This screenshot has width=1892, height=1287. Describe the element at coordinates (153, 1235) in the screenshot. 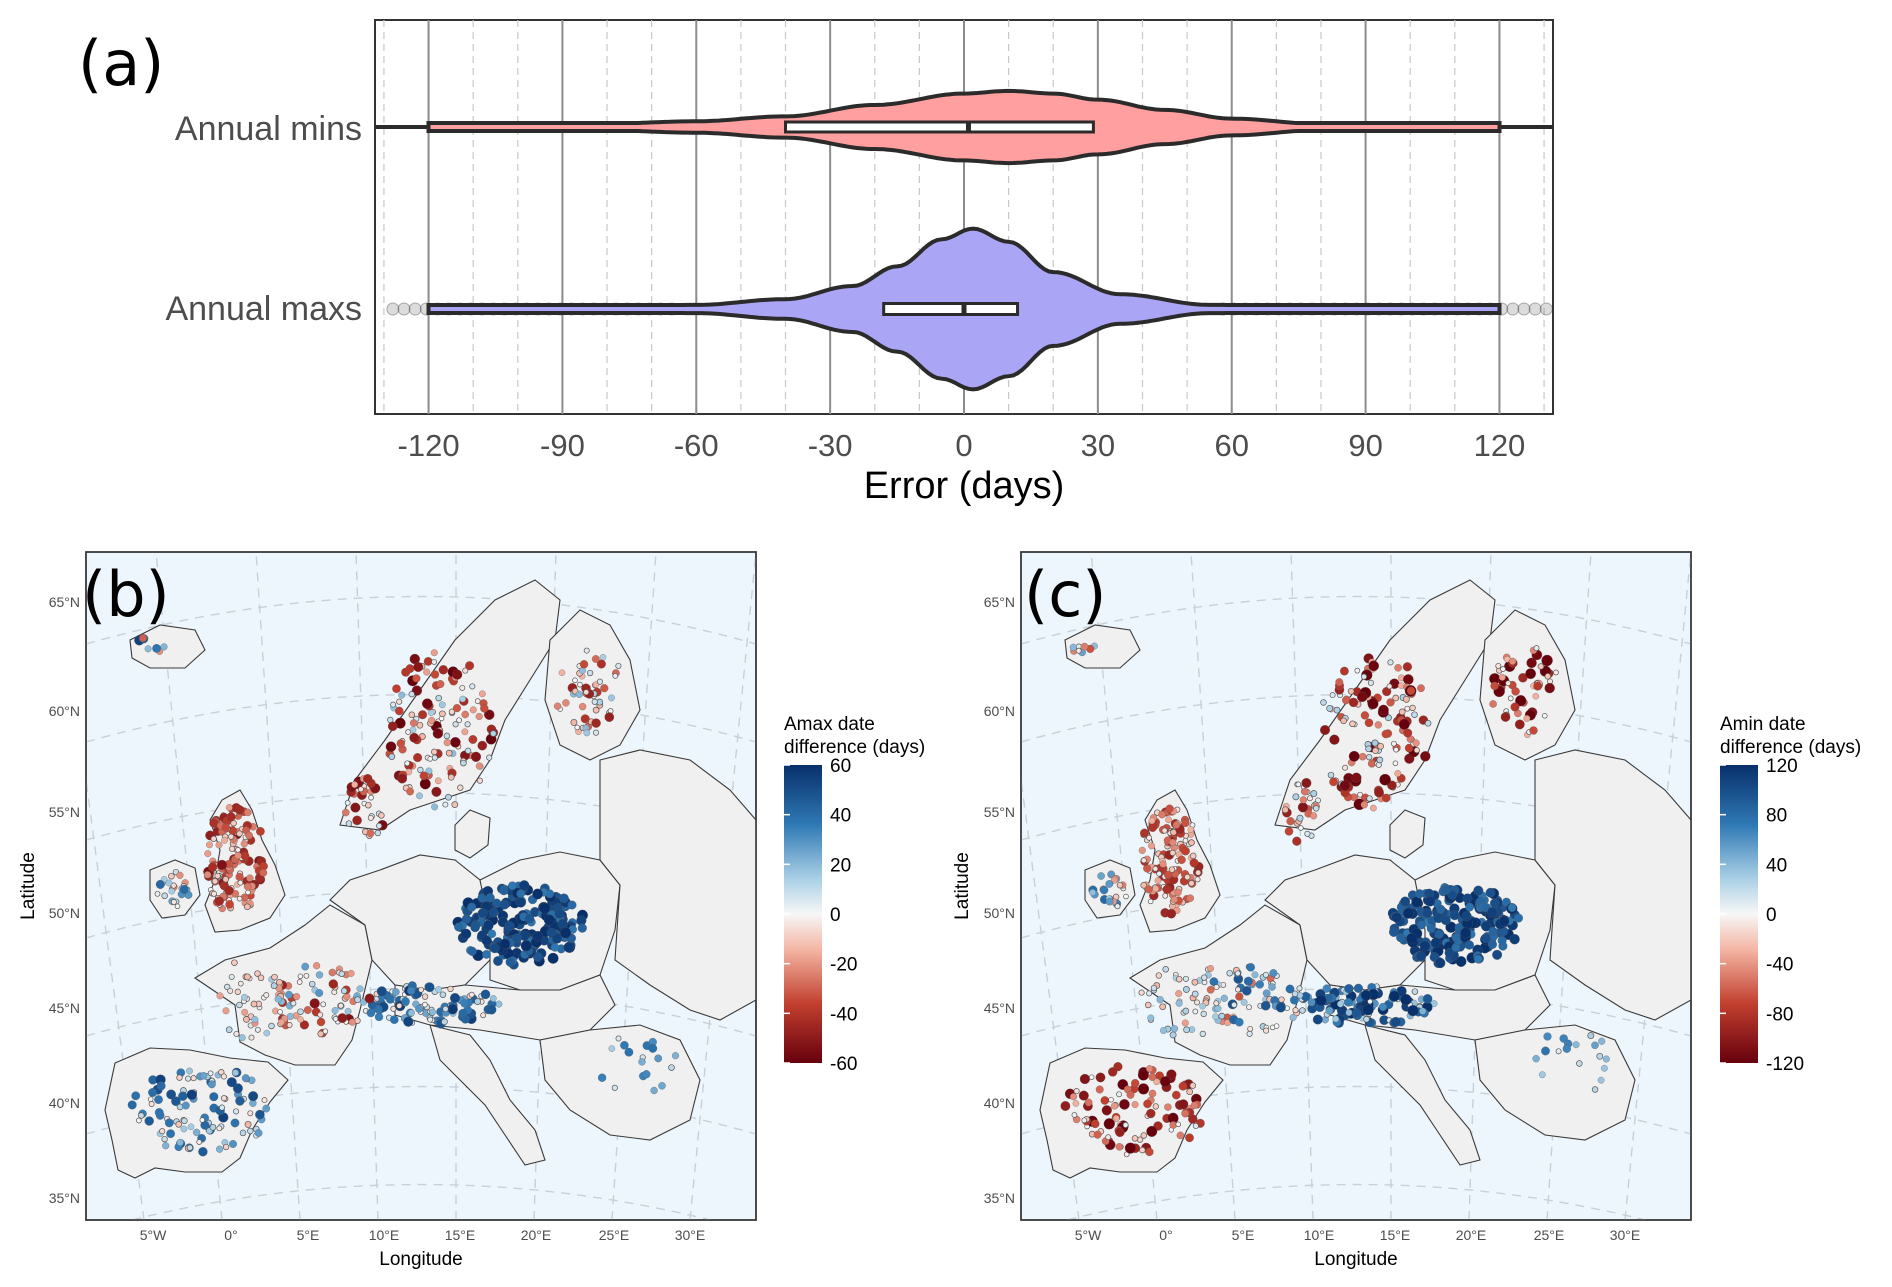

I see `longitude-tick-label: 5°W` at that location.